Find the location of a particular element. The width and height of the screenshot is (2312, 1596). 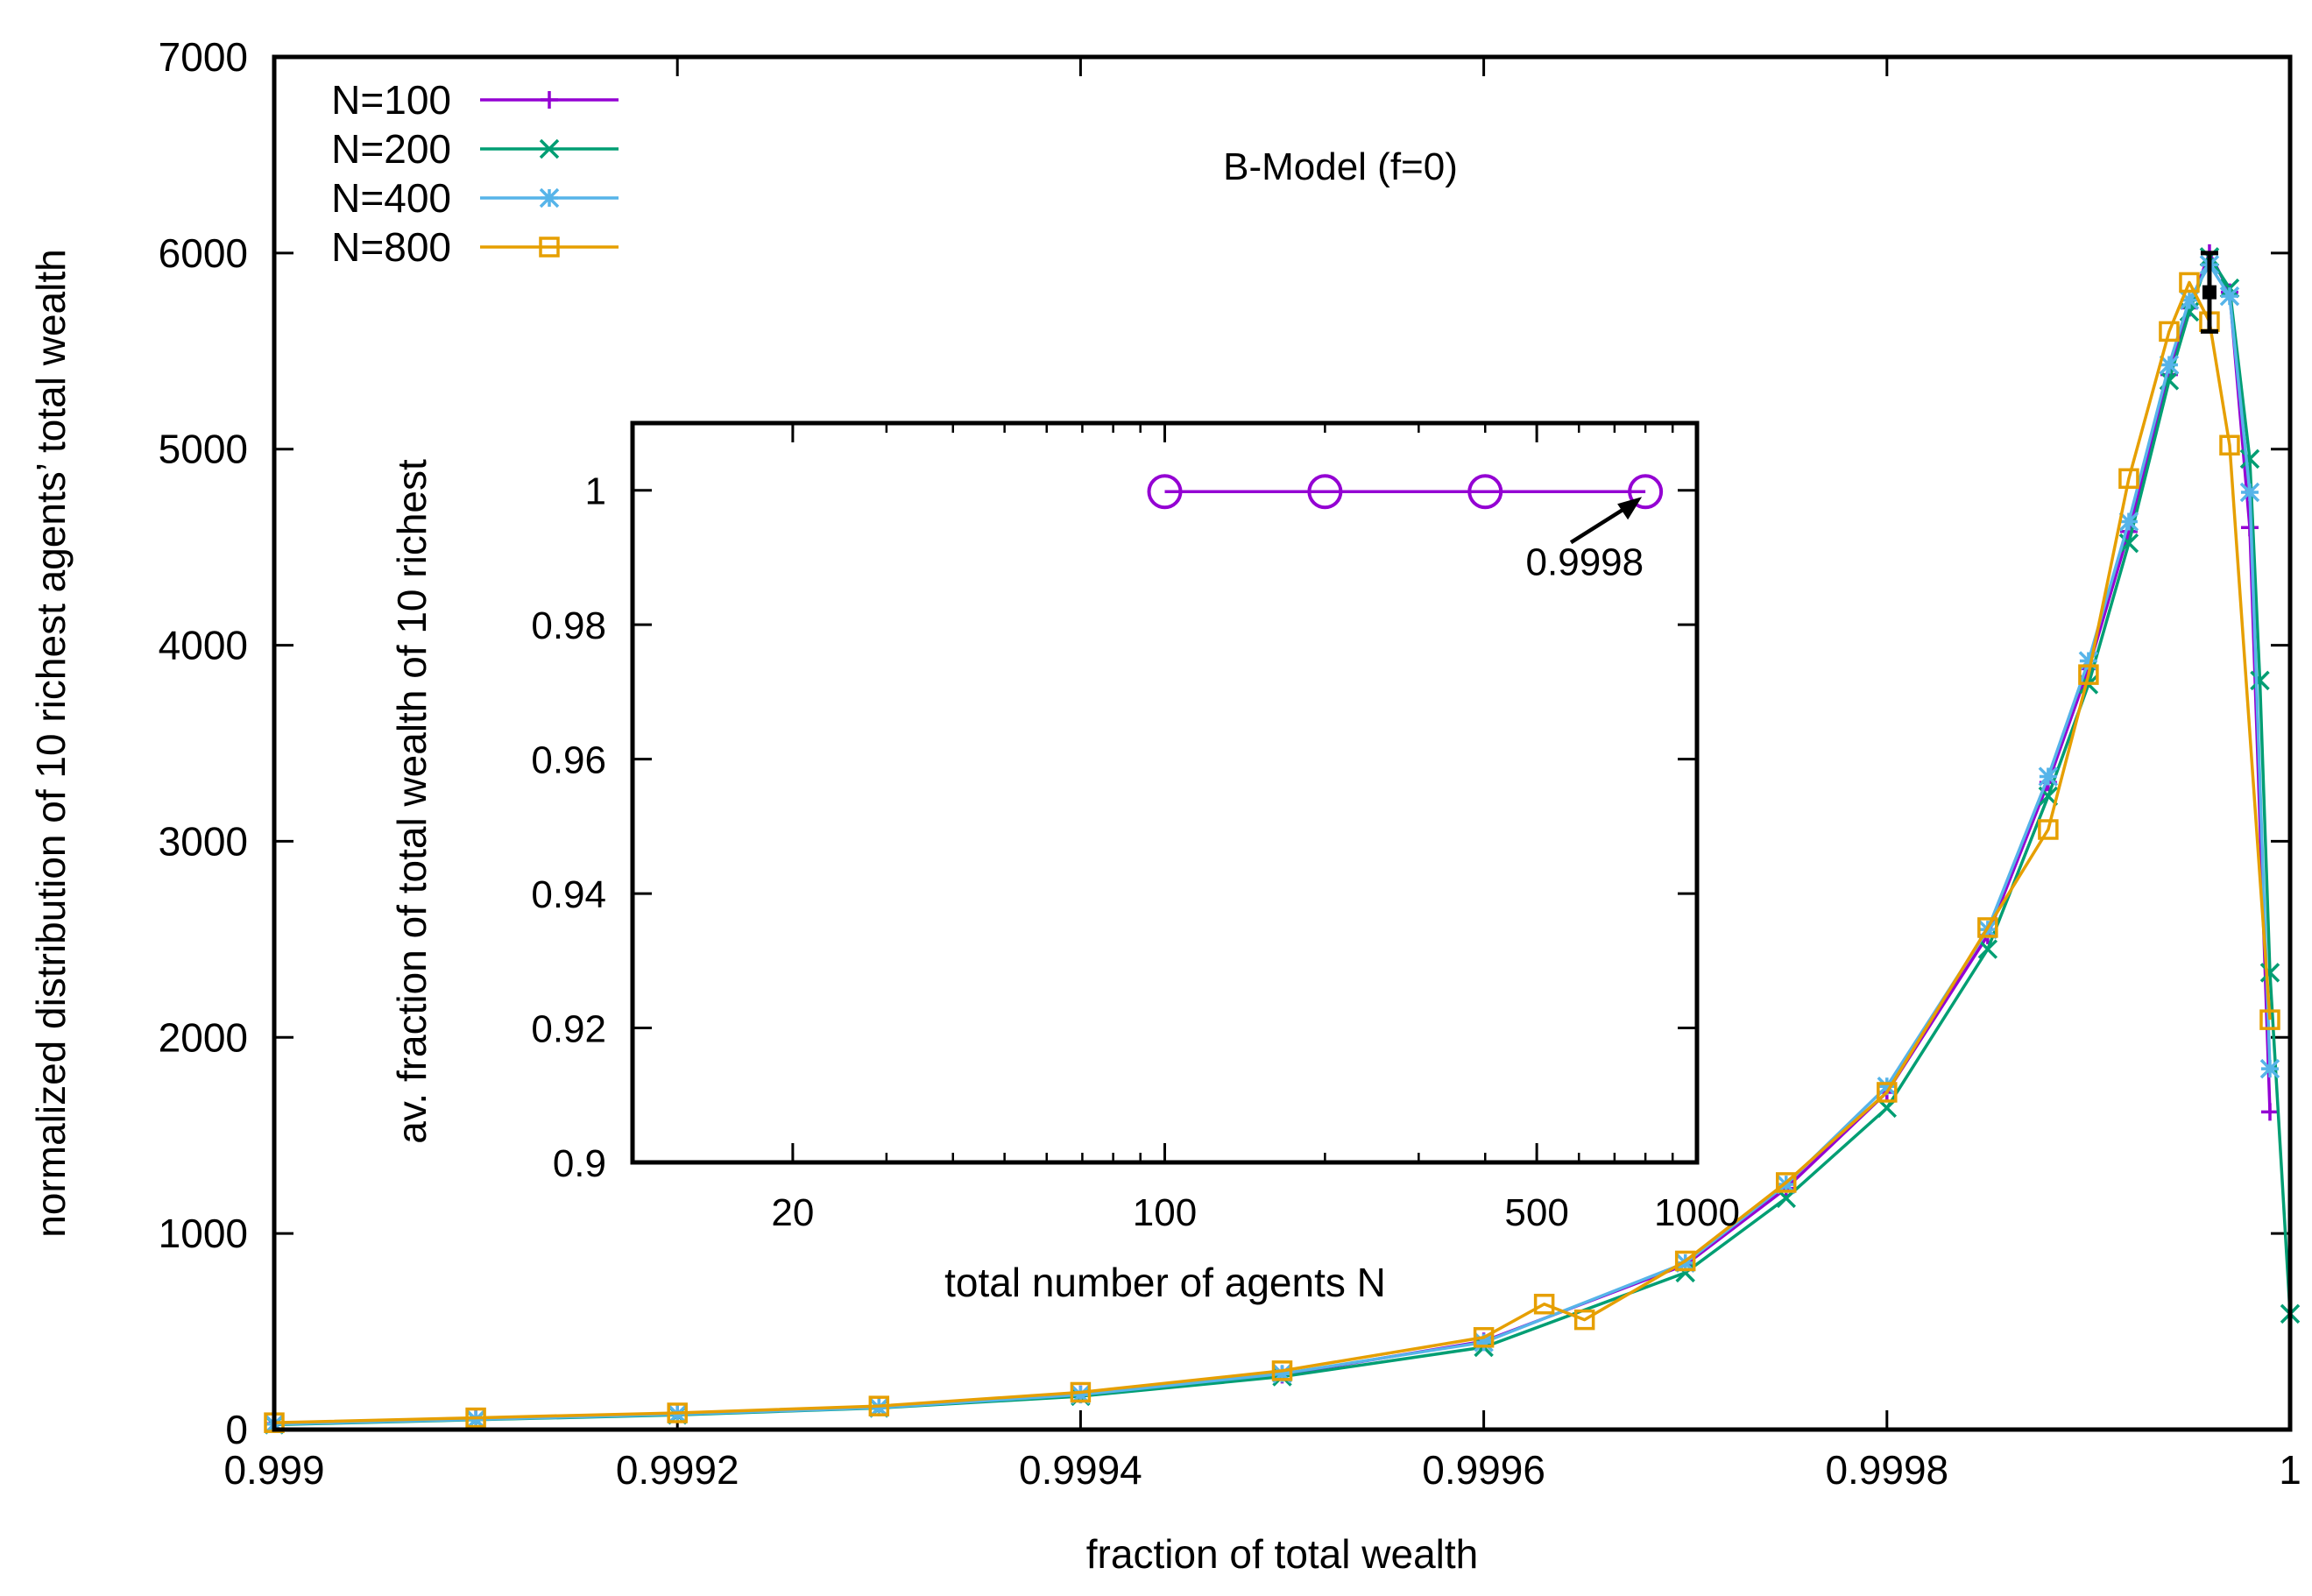

inset-y-tick-label: 0.98 is located at coordinates (568, 625).